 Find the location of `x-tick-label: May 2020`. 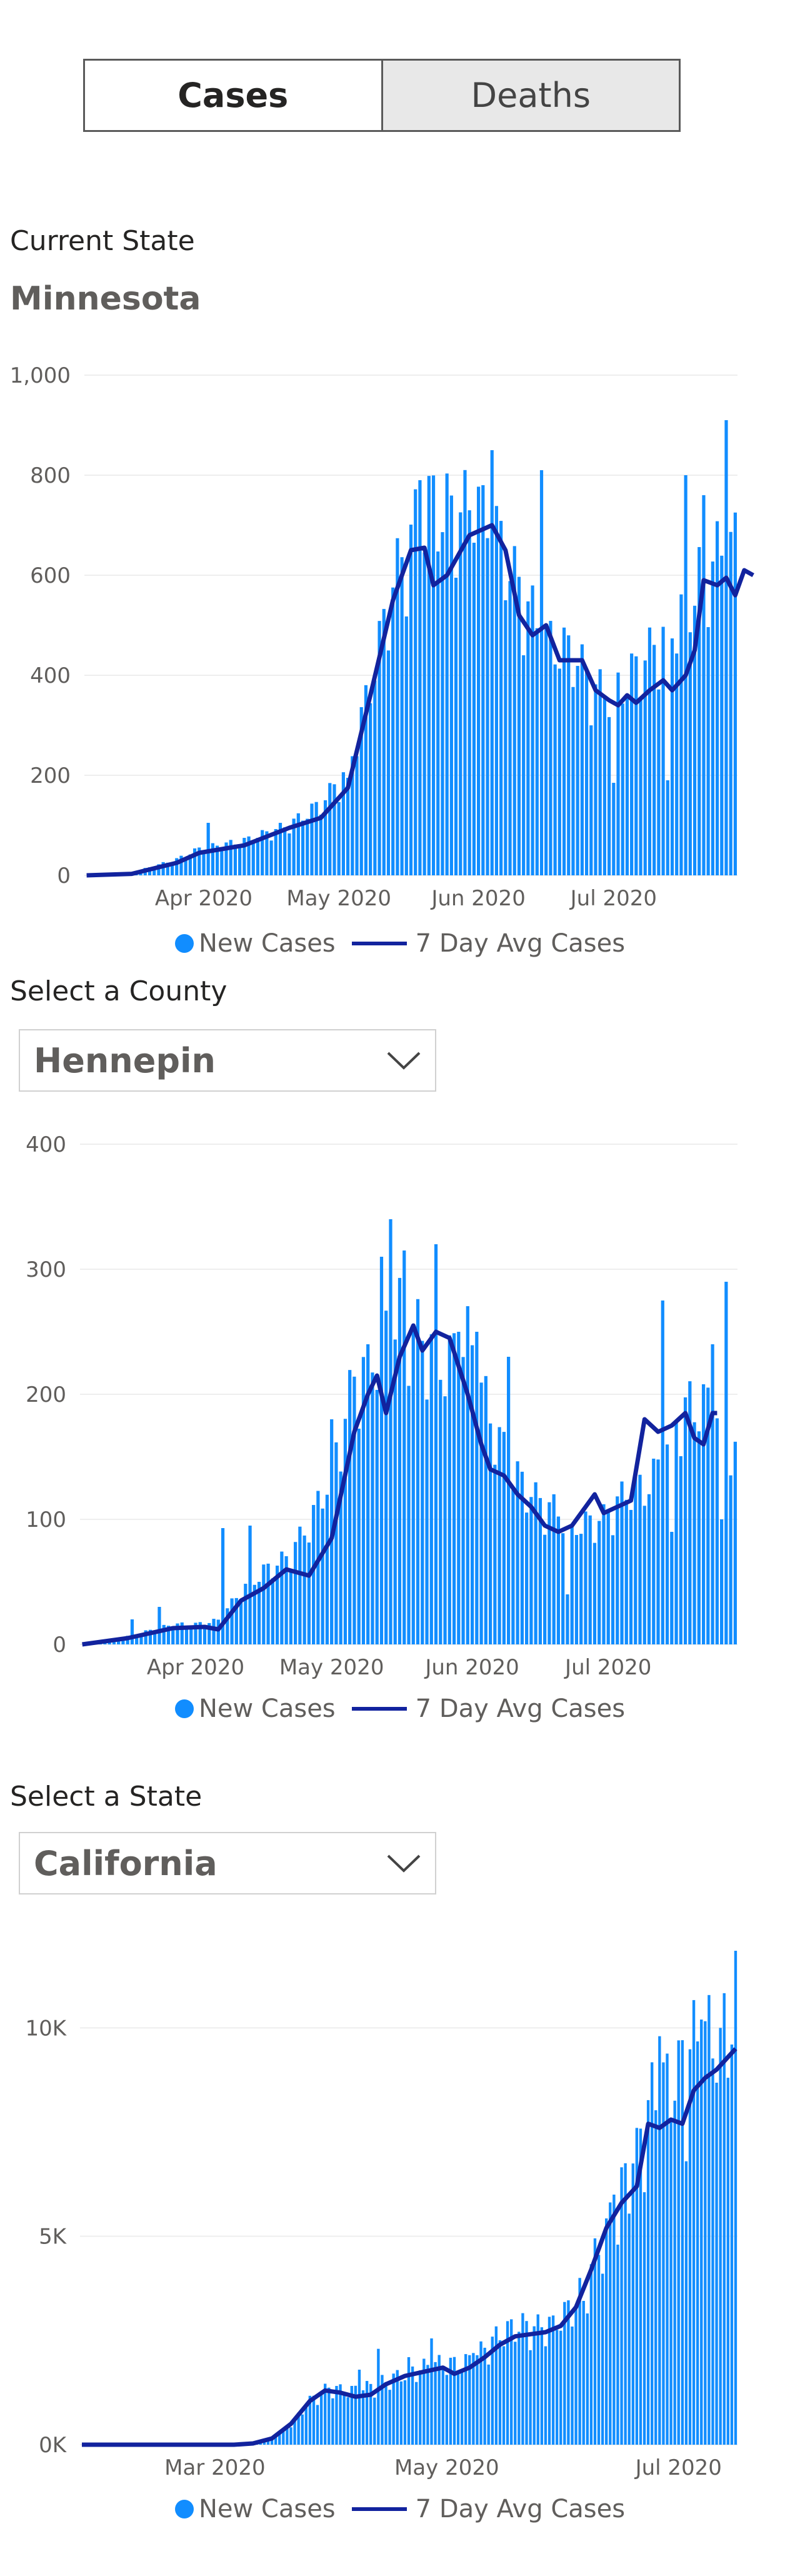

x-tick-label: May 2020 is located at coordinates (447, 2467).